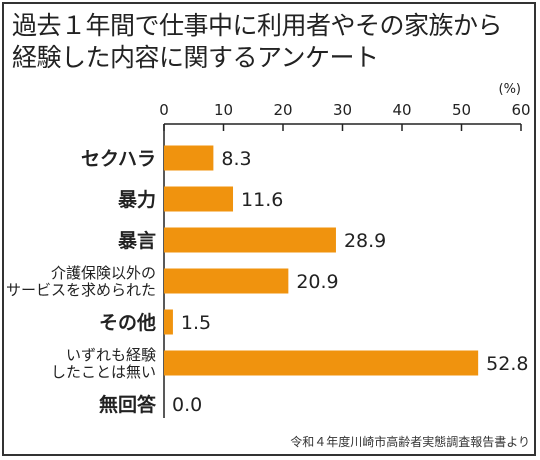 This screenshot has height=460, width=540. I want to click on x-tick-label-0: 0, so click(164, 110).